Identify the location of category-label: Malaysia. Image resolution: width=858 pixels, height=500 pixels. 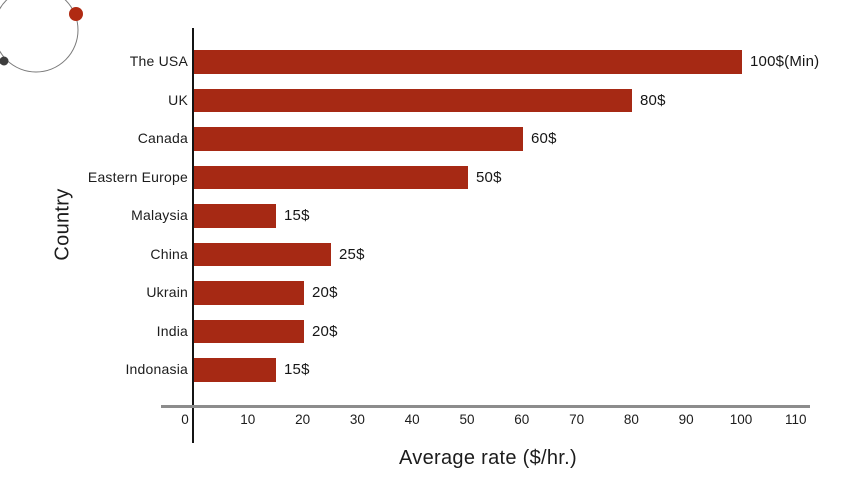
(159, 215).